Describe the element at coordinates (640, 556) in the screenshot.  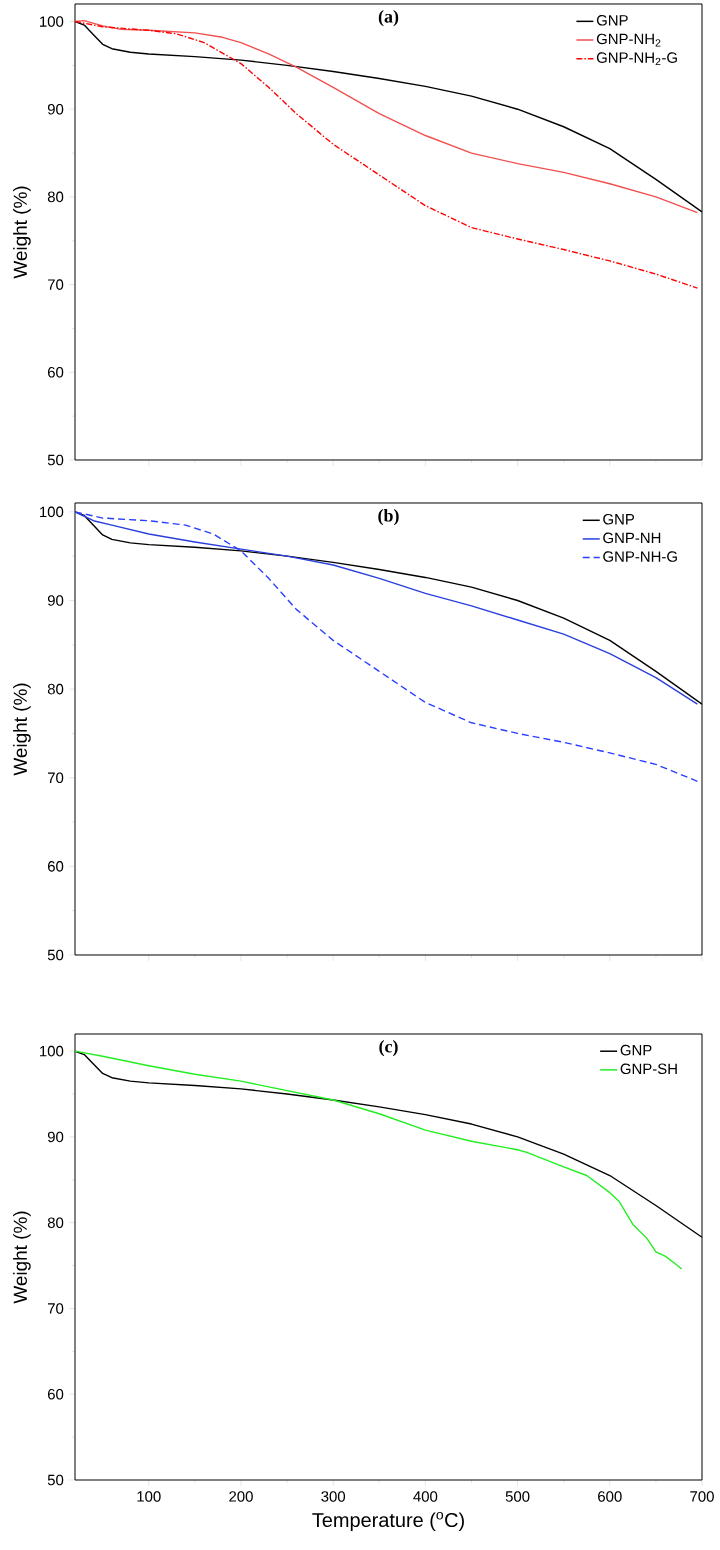
I see `legend-label: GNP-NH-G` at that location.